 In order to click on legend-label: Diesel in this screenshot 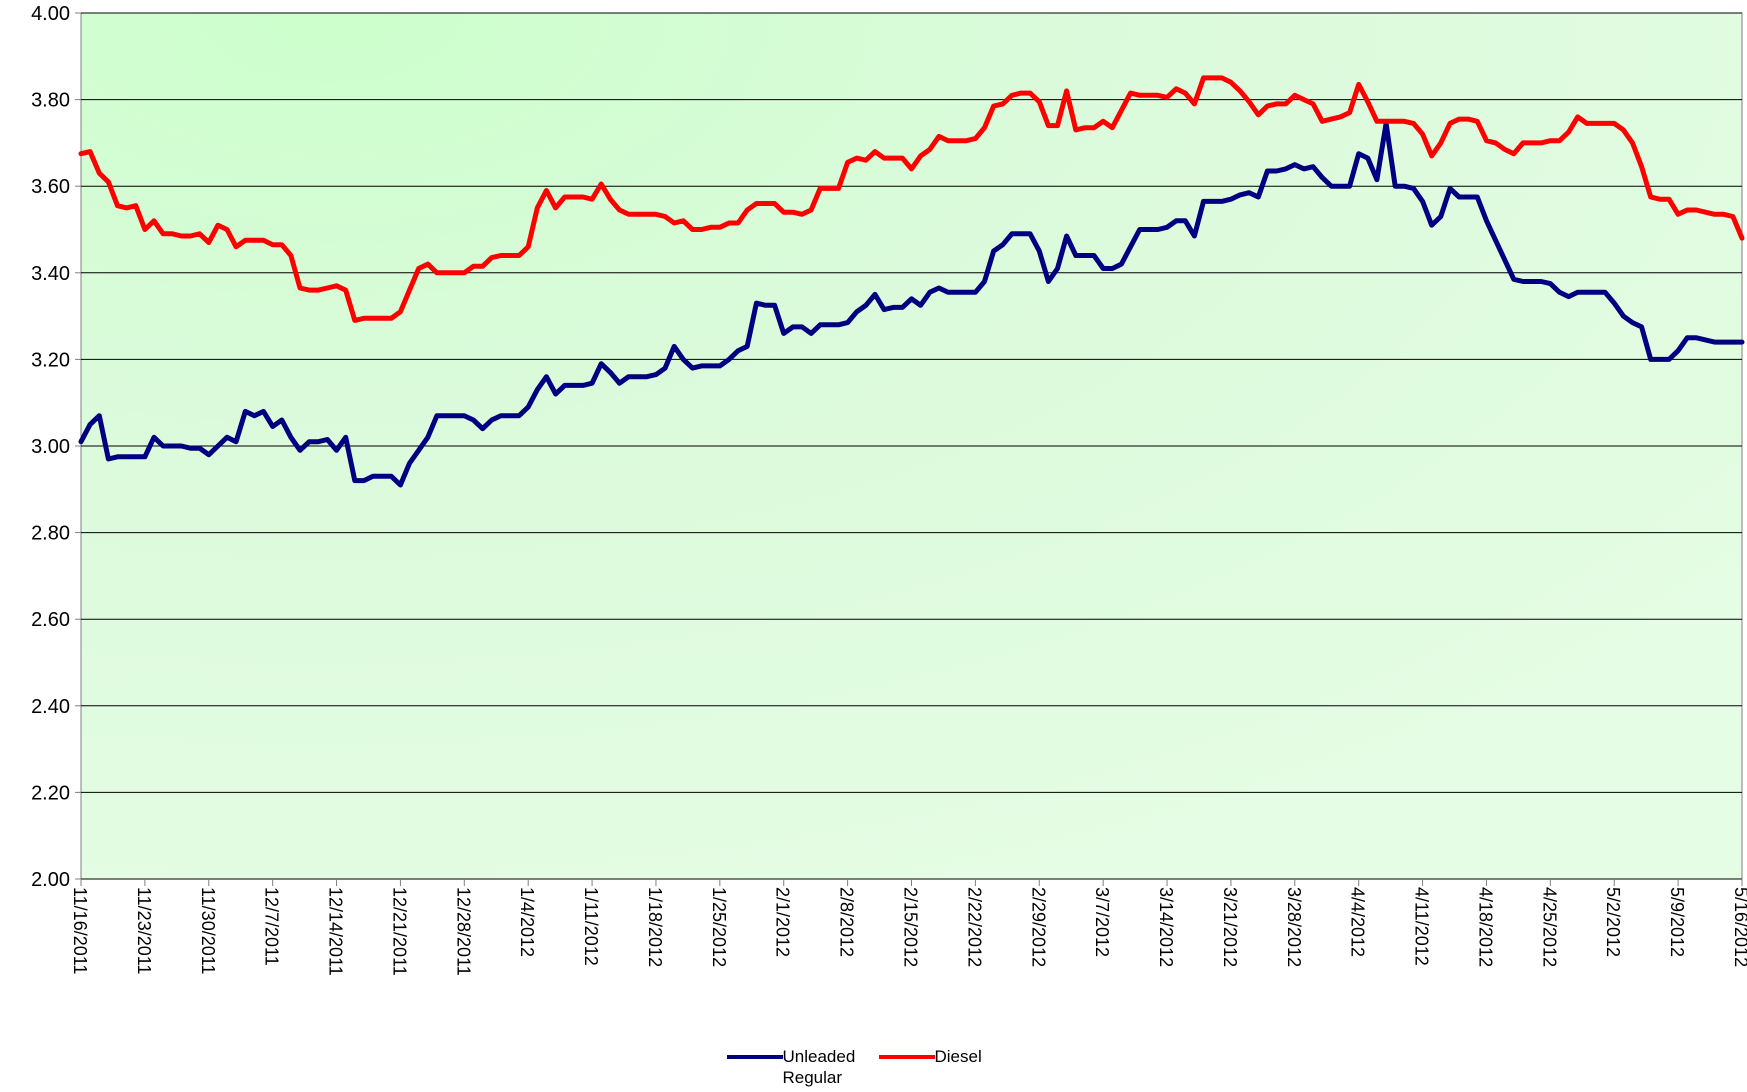, I will do `click(958, 1056)`.